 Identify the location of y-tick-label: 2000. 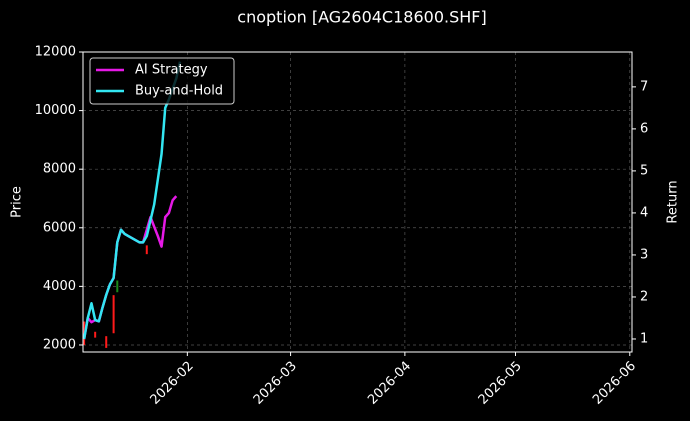
(59, 344).